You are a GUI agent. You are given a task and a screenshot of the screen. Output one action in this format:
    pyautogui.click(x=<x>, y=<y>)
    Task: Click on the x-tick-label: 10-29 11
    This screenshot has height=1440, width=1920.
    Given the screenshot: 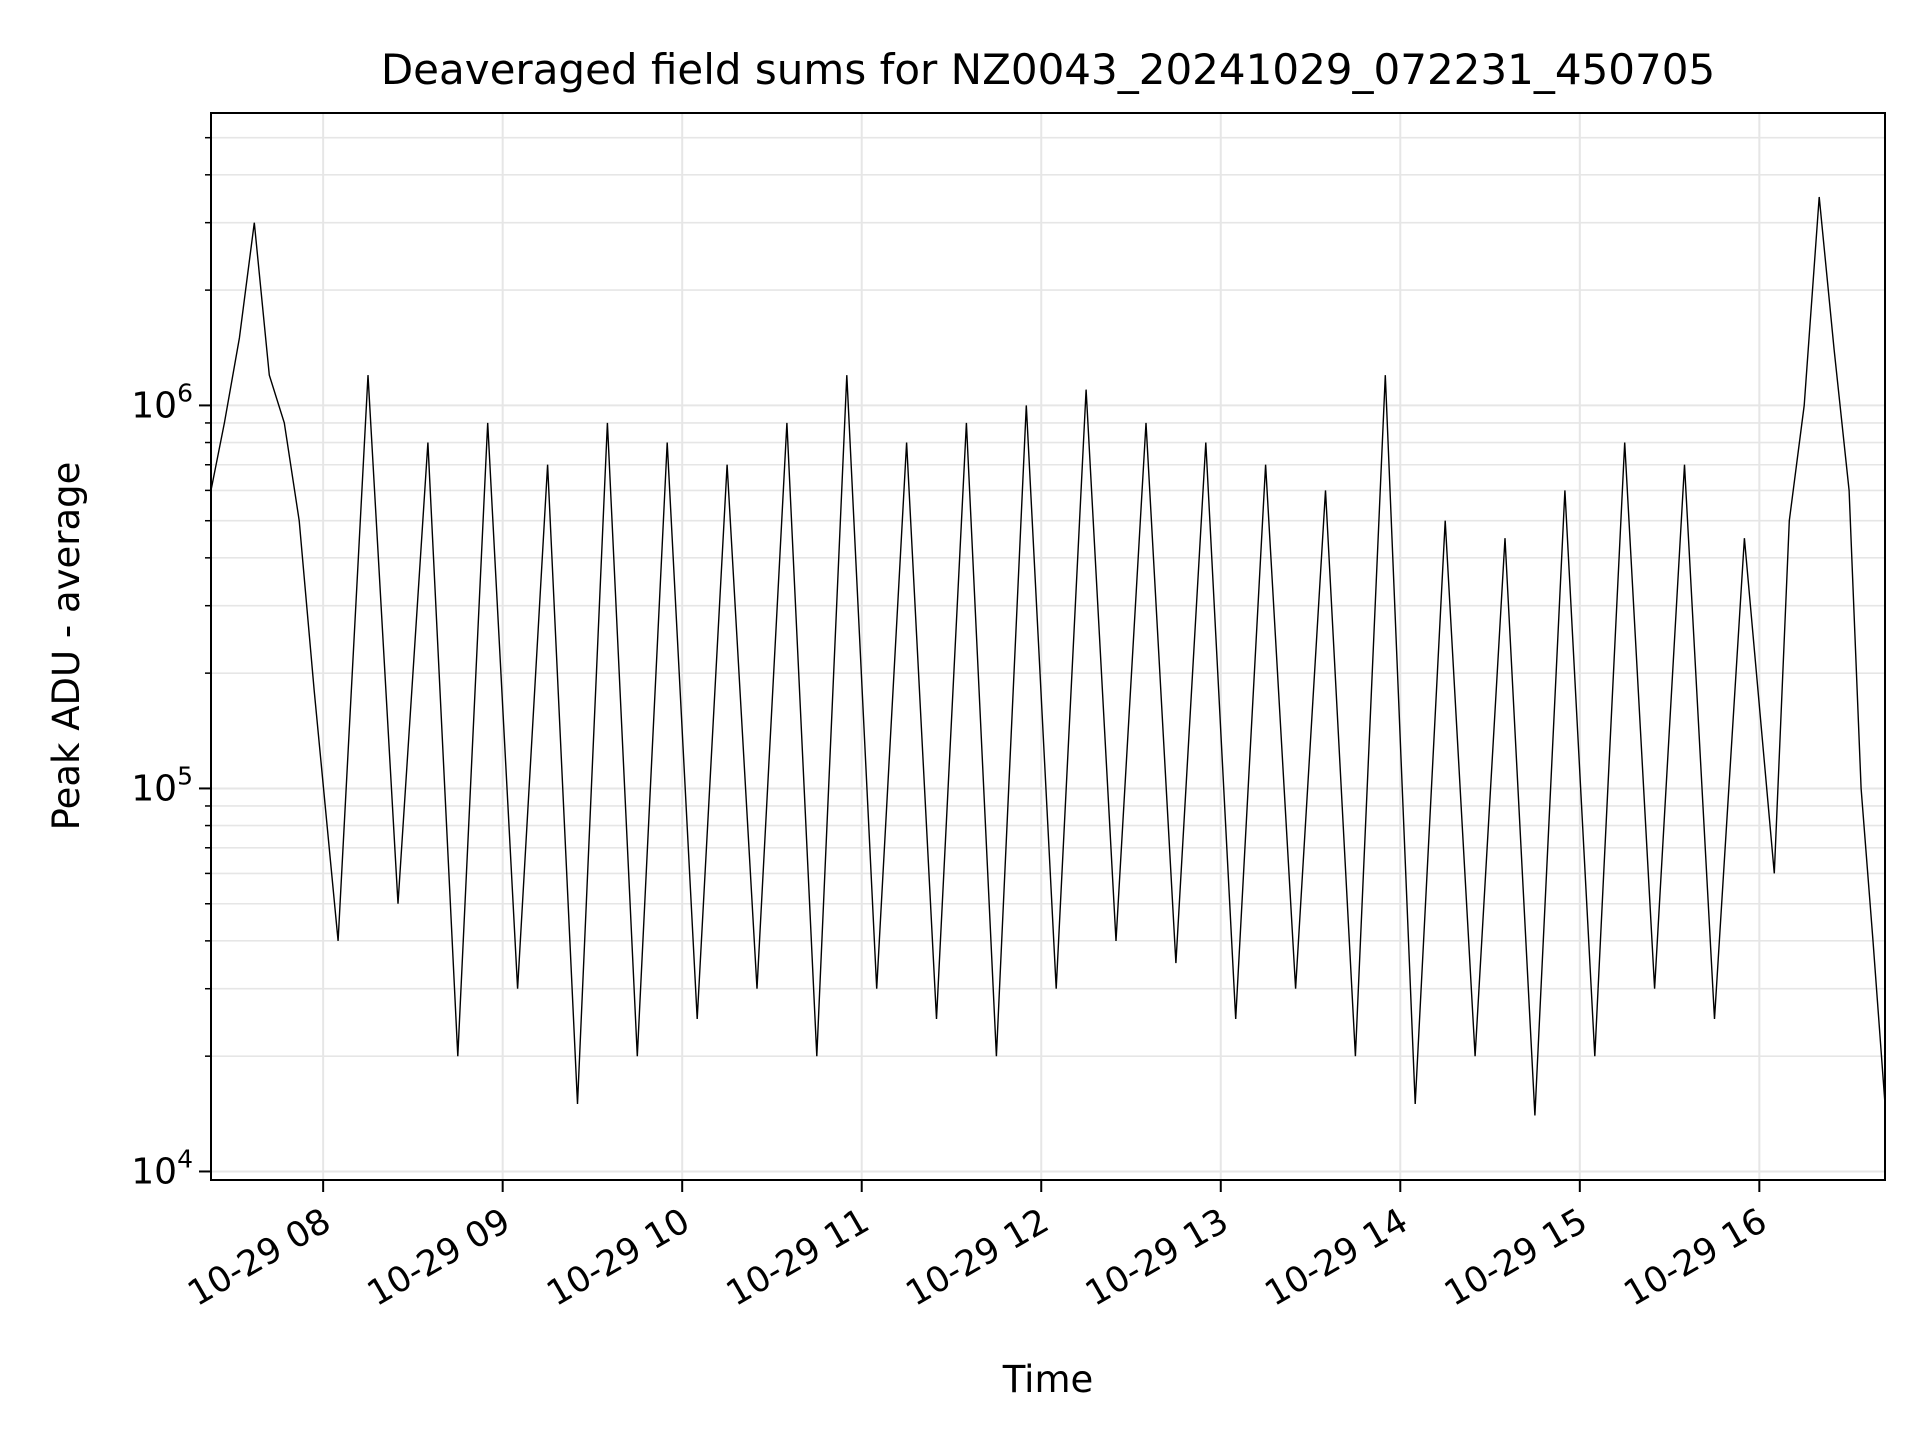 What is the action you would take?
    pyautogui.click(x=798, y=1257)
    